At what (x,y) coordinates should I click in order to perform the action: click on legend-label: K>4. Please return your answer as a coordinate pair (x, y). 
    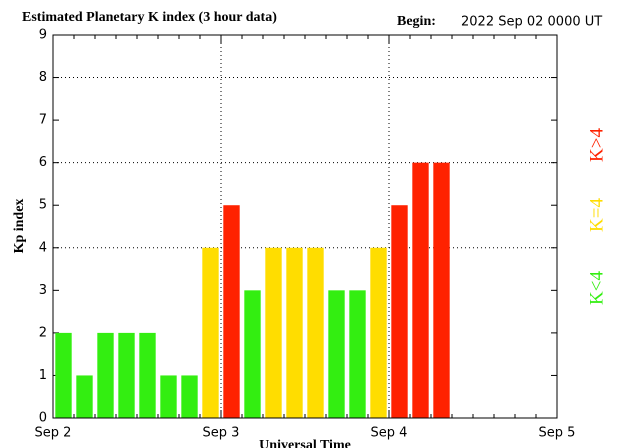
    Looking at the image, I should click on (596, 145).